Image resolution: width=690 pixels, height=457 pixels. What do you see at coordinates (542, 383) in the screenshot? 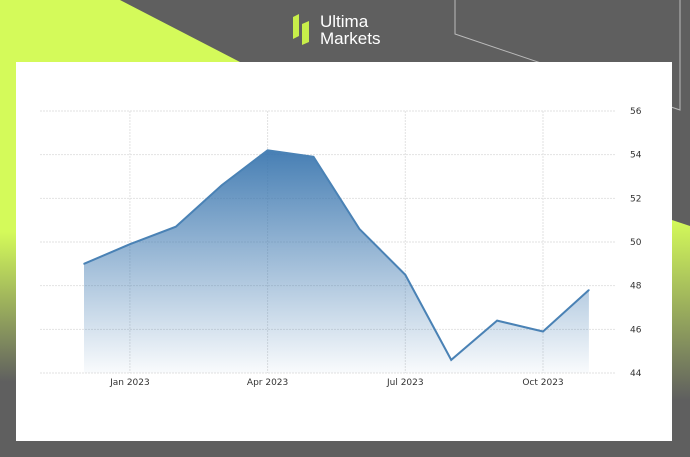
I see `x-tick-label: Oct 2023` at bounding box center [542, 383].